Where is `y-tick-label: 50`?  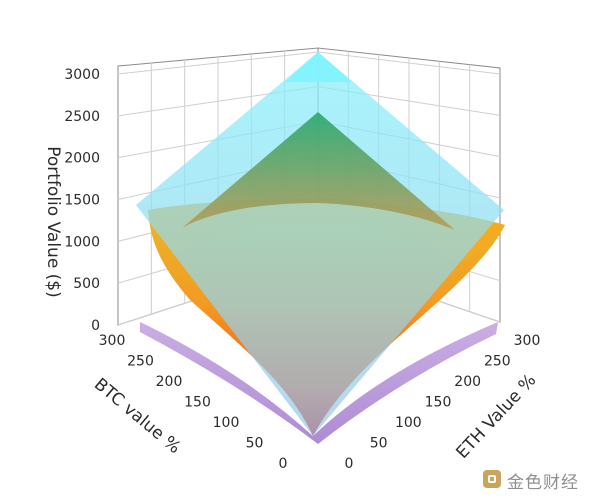
y-tick-label: 50 is located at coordinates (379, 444).